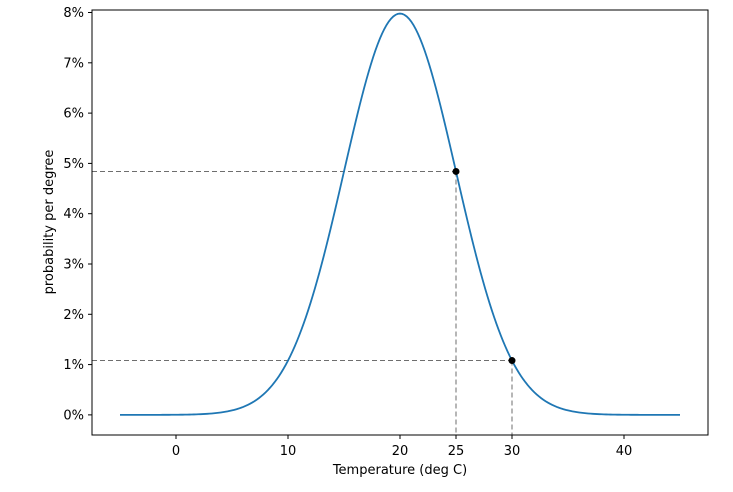  Describe the element at coordinates (73, 264) in the screenshot. I see `y-tick-label: 3%` at that location.